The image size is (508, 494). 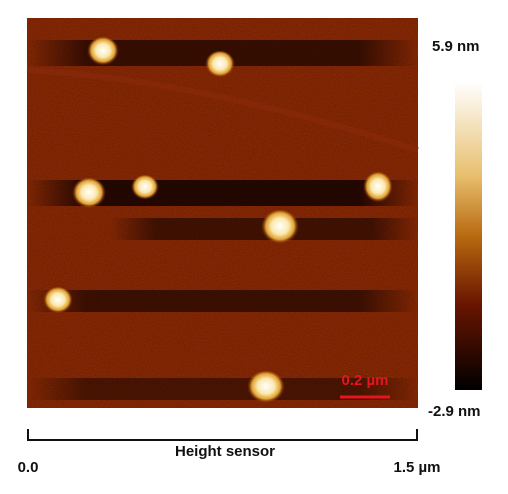 What do you see at coordinates (456, 46) in the screenshot?
I see `colorbar-max-label: 5.9 nm` at bounding box center [456, 46].